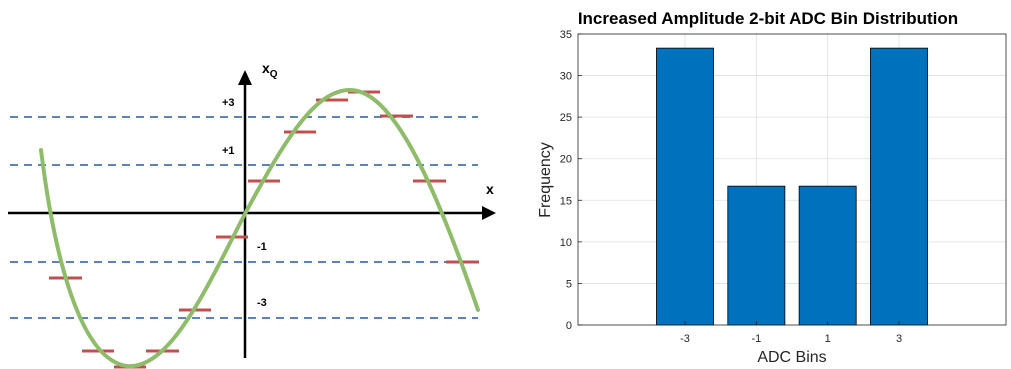 Image resolution: width=1011 pixels, height=369 pixels. I want to click on y-axis-label: xQ, so click(270, 70).